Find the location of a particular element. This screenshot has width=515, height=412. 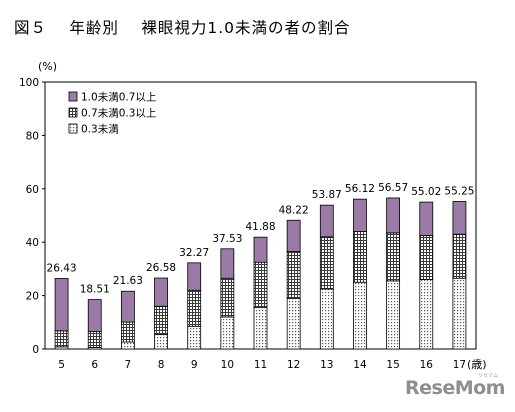

x-tick-label: 14 is located at coordinates (360, 365).